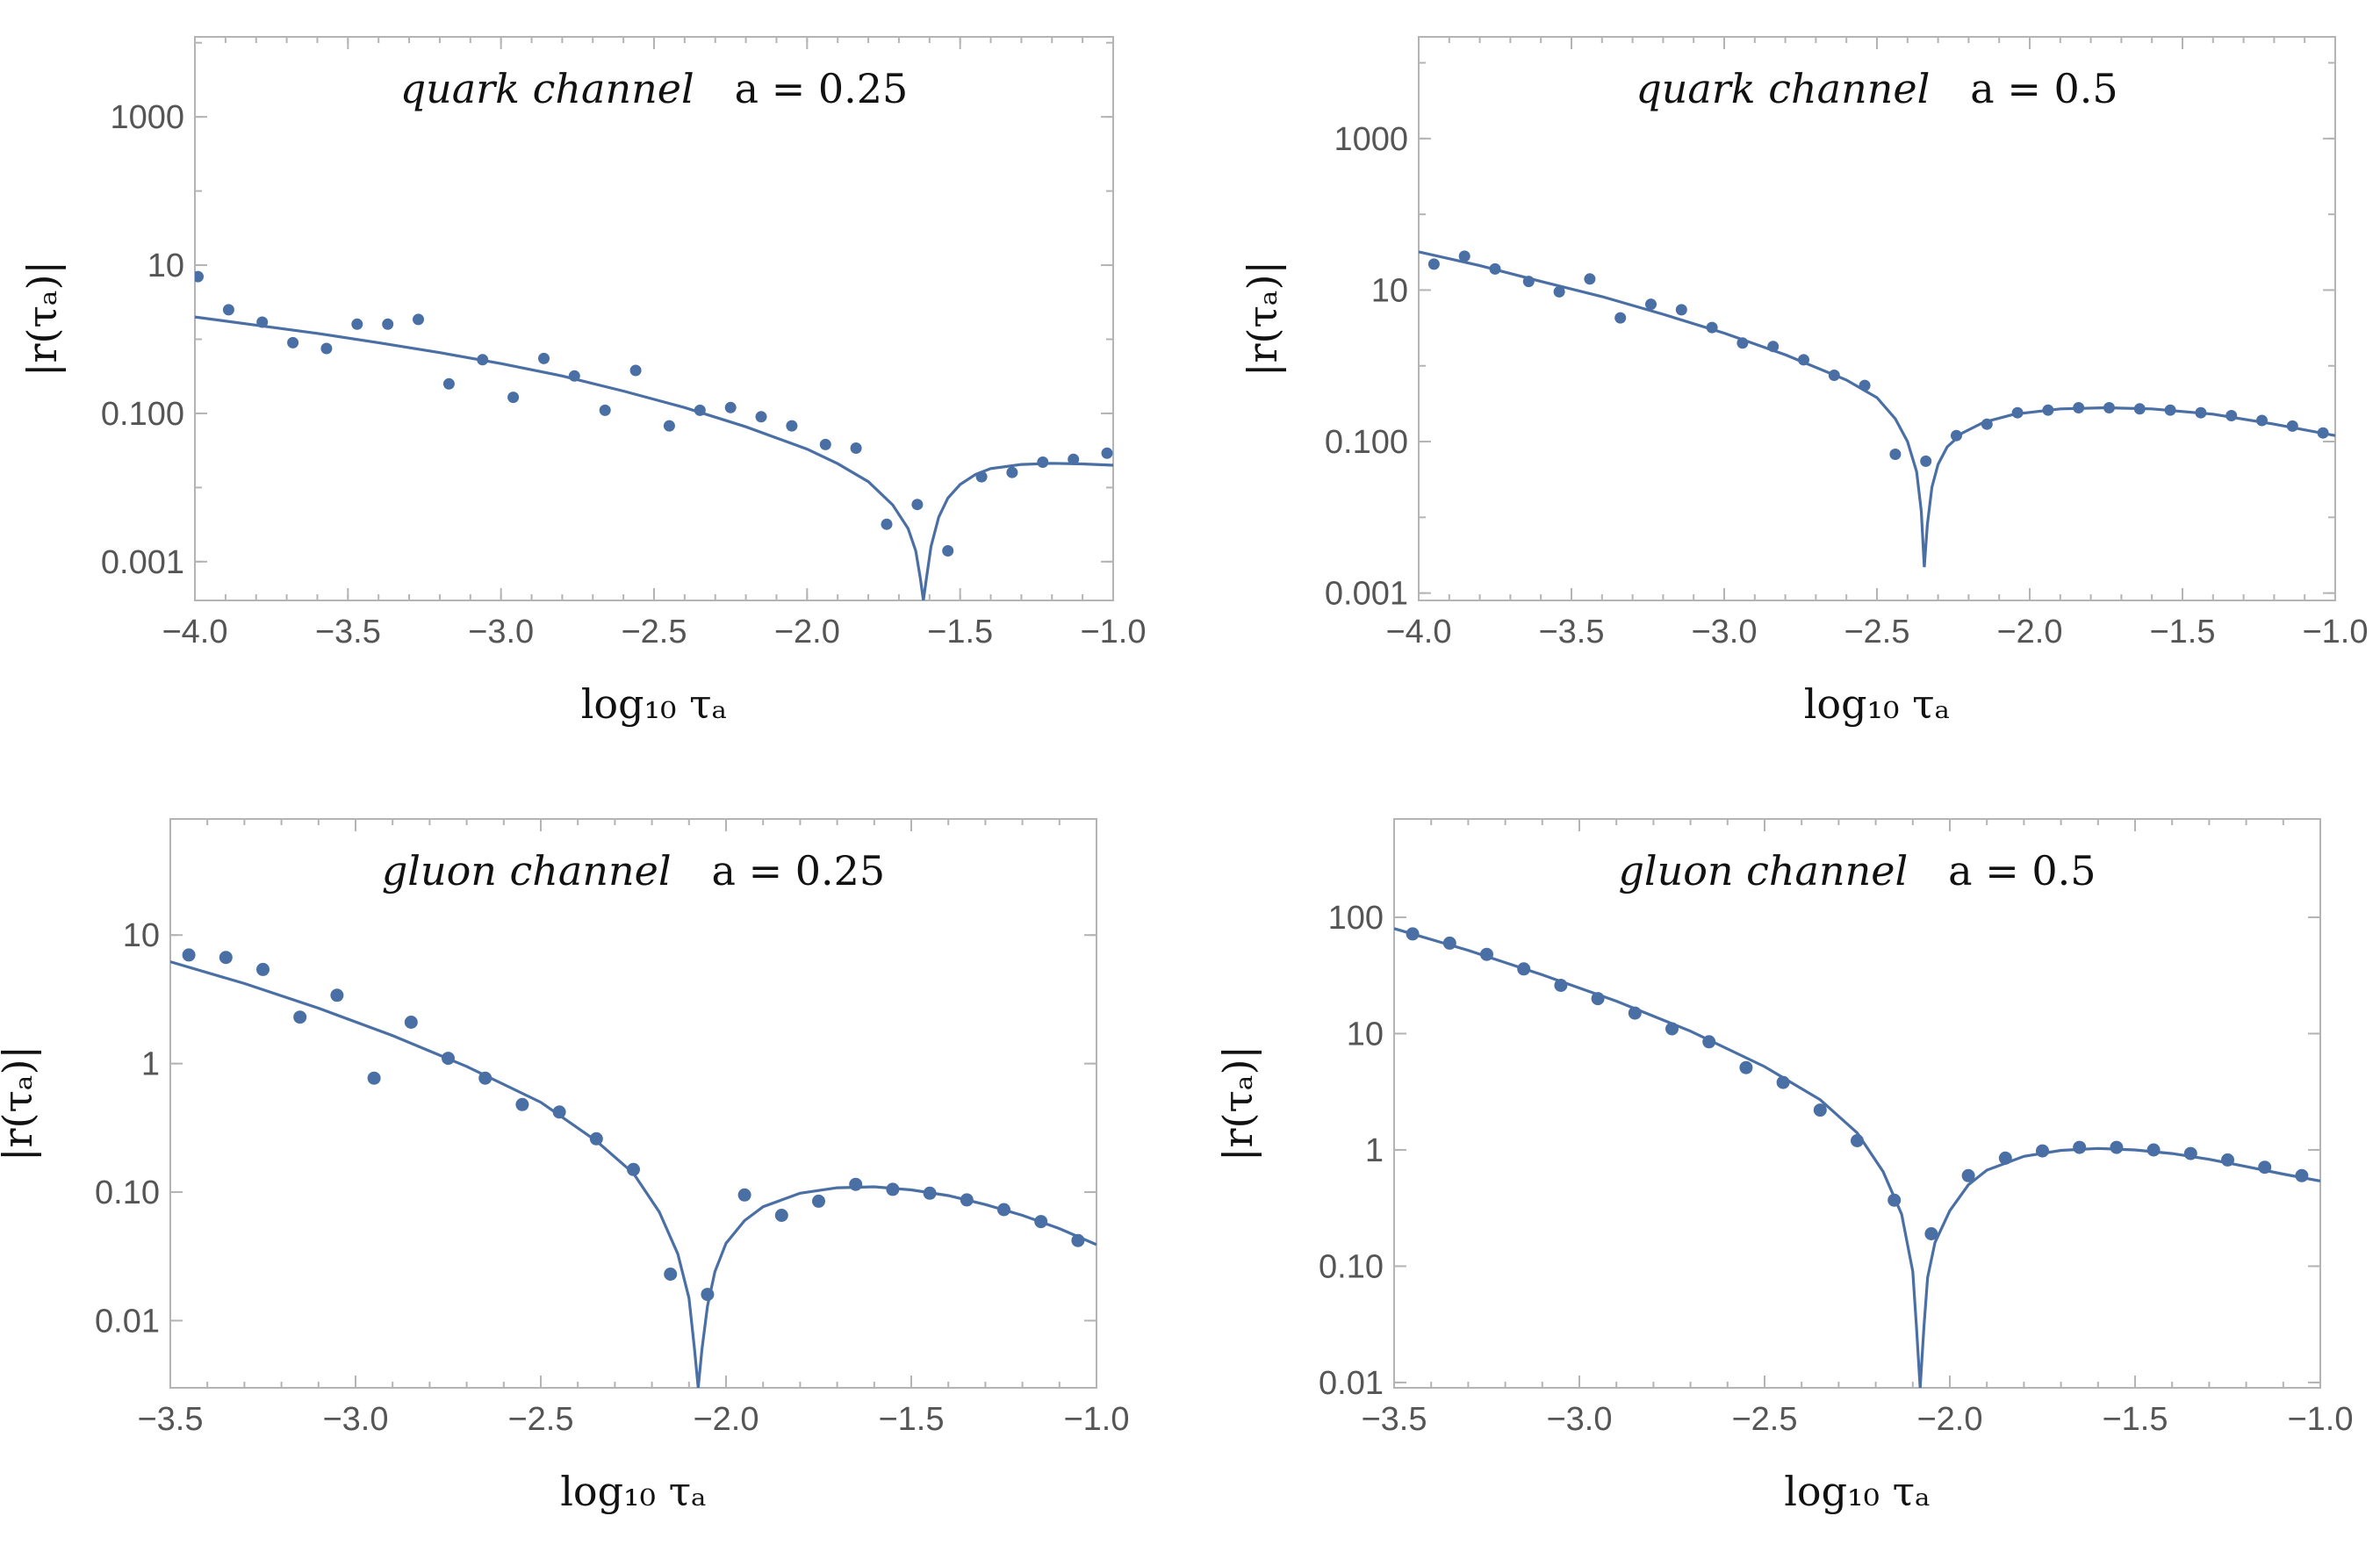  I want to click on y-tick-label: 0.001, so click(142, 562).